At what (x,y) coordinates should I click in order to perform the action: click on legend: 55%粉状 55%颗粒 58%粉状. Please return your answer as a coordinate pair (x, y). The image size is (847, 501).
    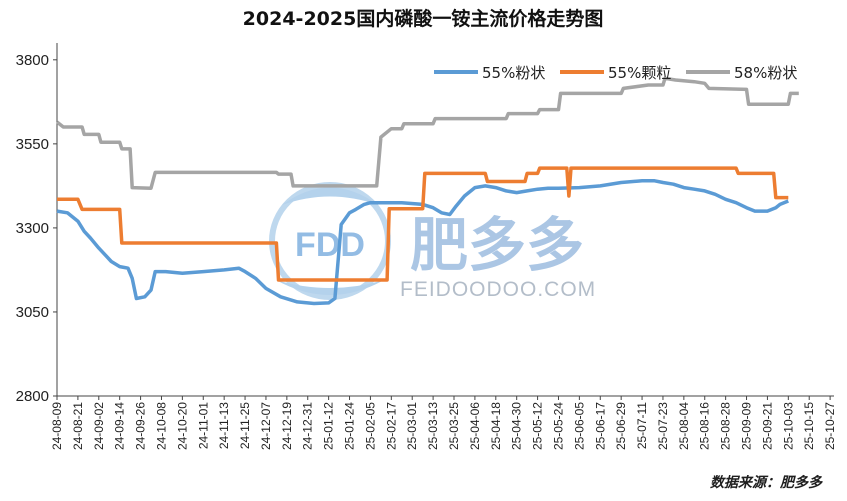
    Looking at the image, I should click on (615, 73).